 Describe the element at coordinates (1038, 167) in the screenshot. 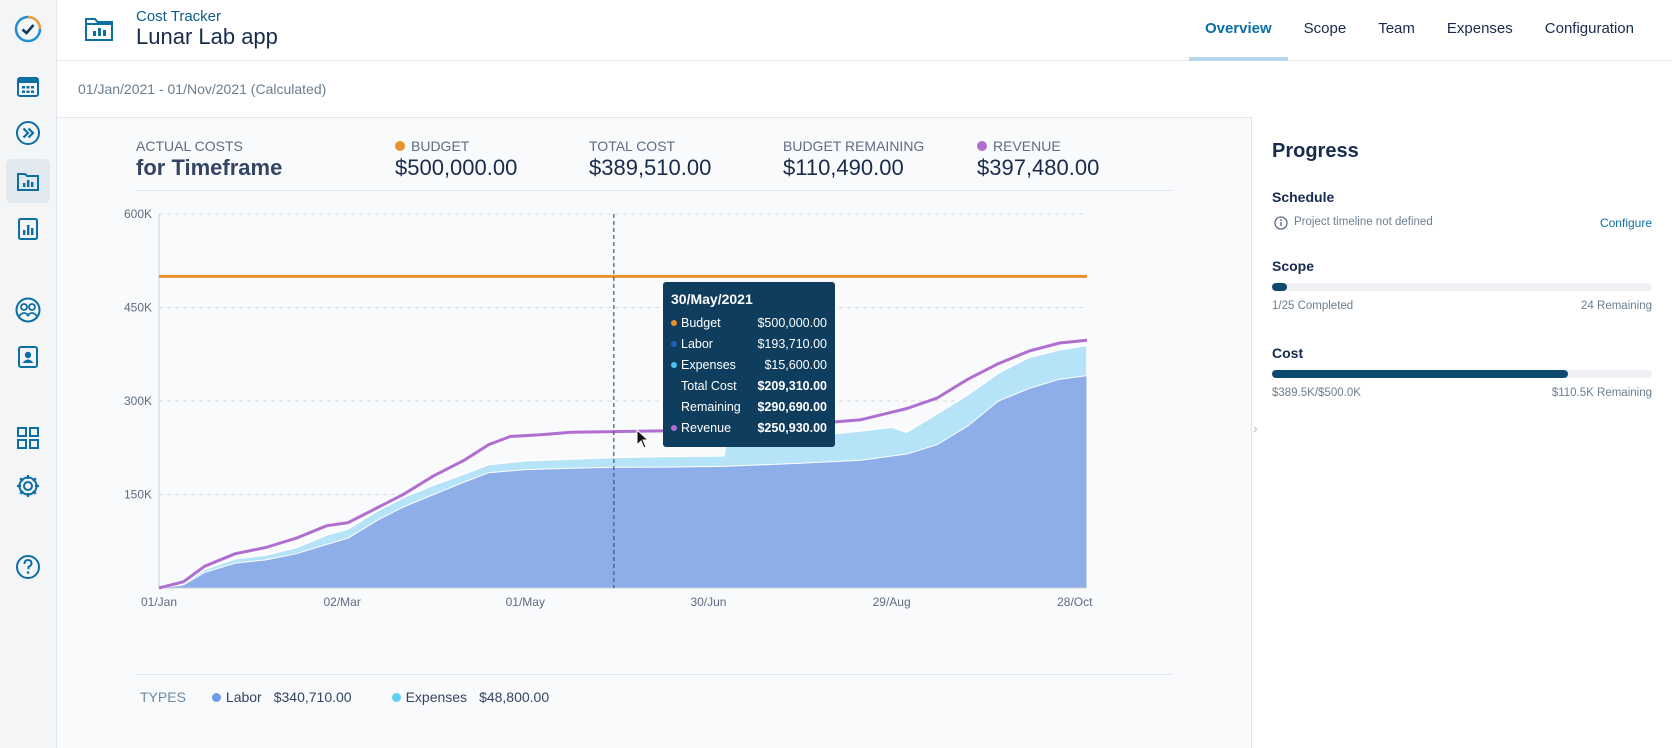

I see `kpi-revenue-value: $397,480.00` at that location.